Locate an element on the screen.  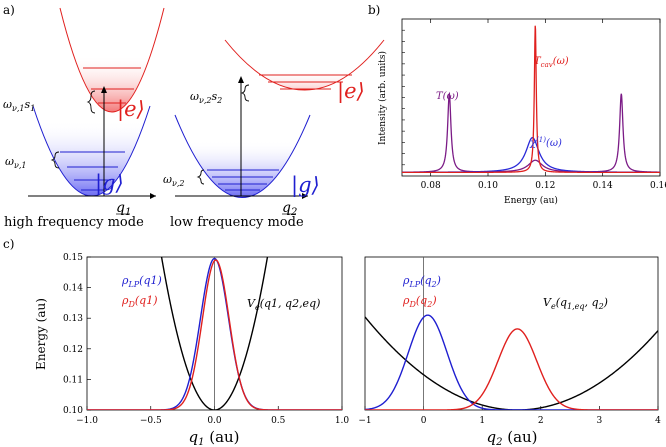
omega-label: ων,2 is located at coordinates (173, 180).